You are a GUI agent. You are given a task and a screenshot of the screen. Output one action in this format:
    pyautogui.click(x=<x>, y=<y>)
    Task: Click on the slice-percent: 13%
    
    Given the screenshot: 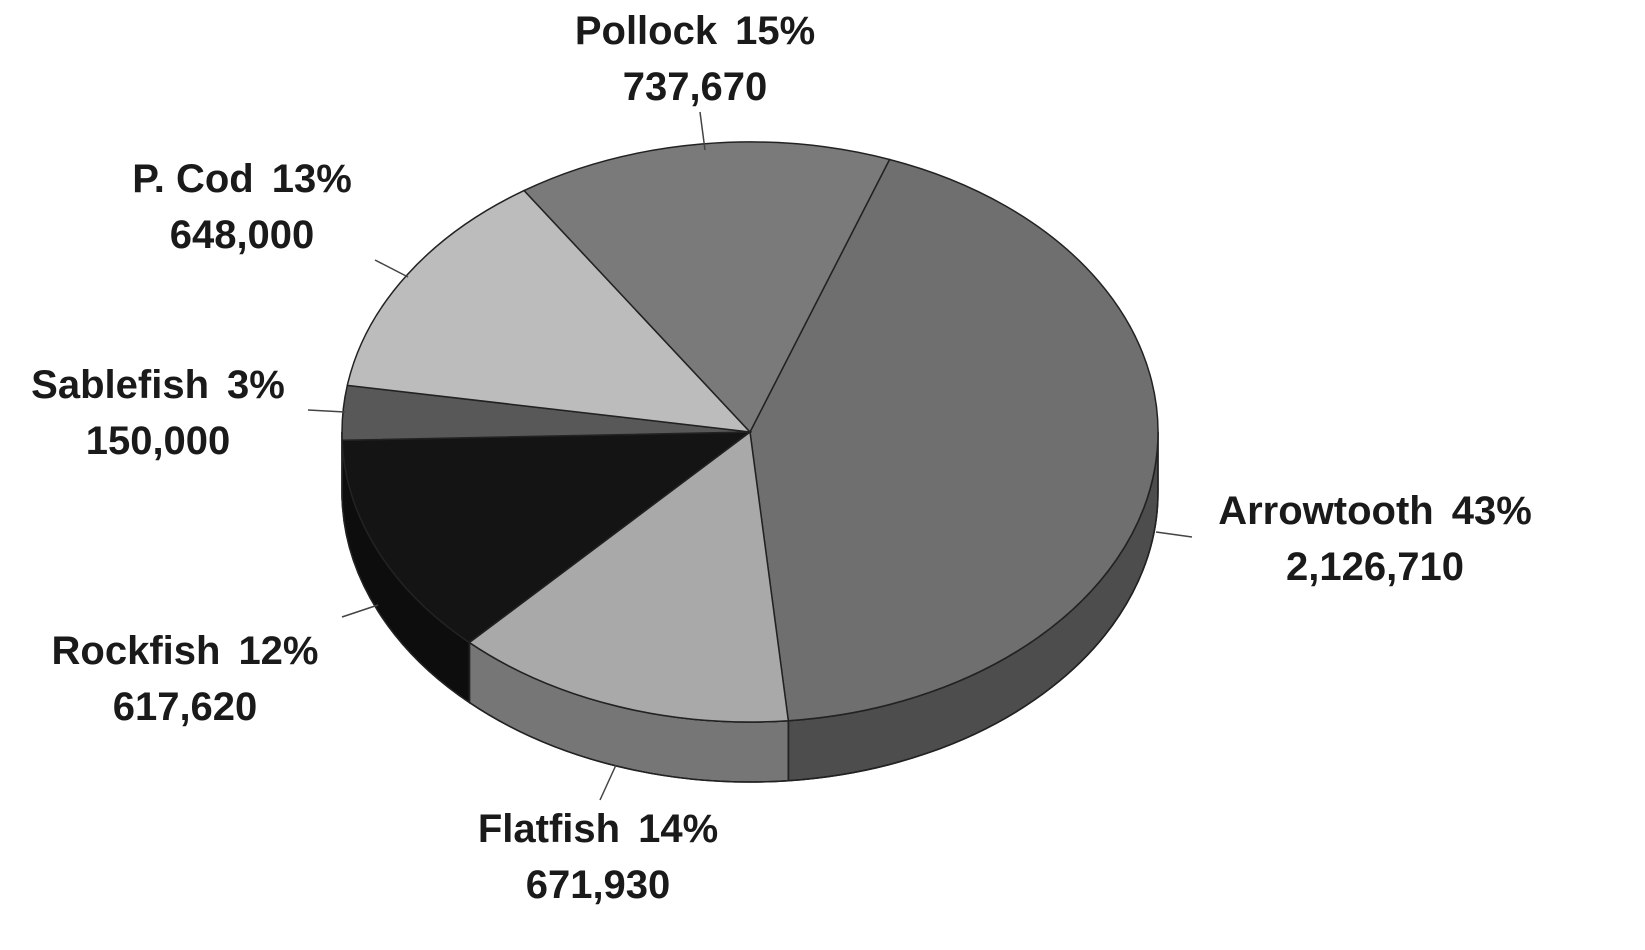 What is the action you would take?
    pyautogui.click(x=312, y=179)
    